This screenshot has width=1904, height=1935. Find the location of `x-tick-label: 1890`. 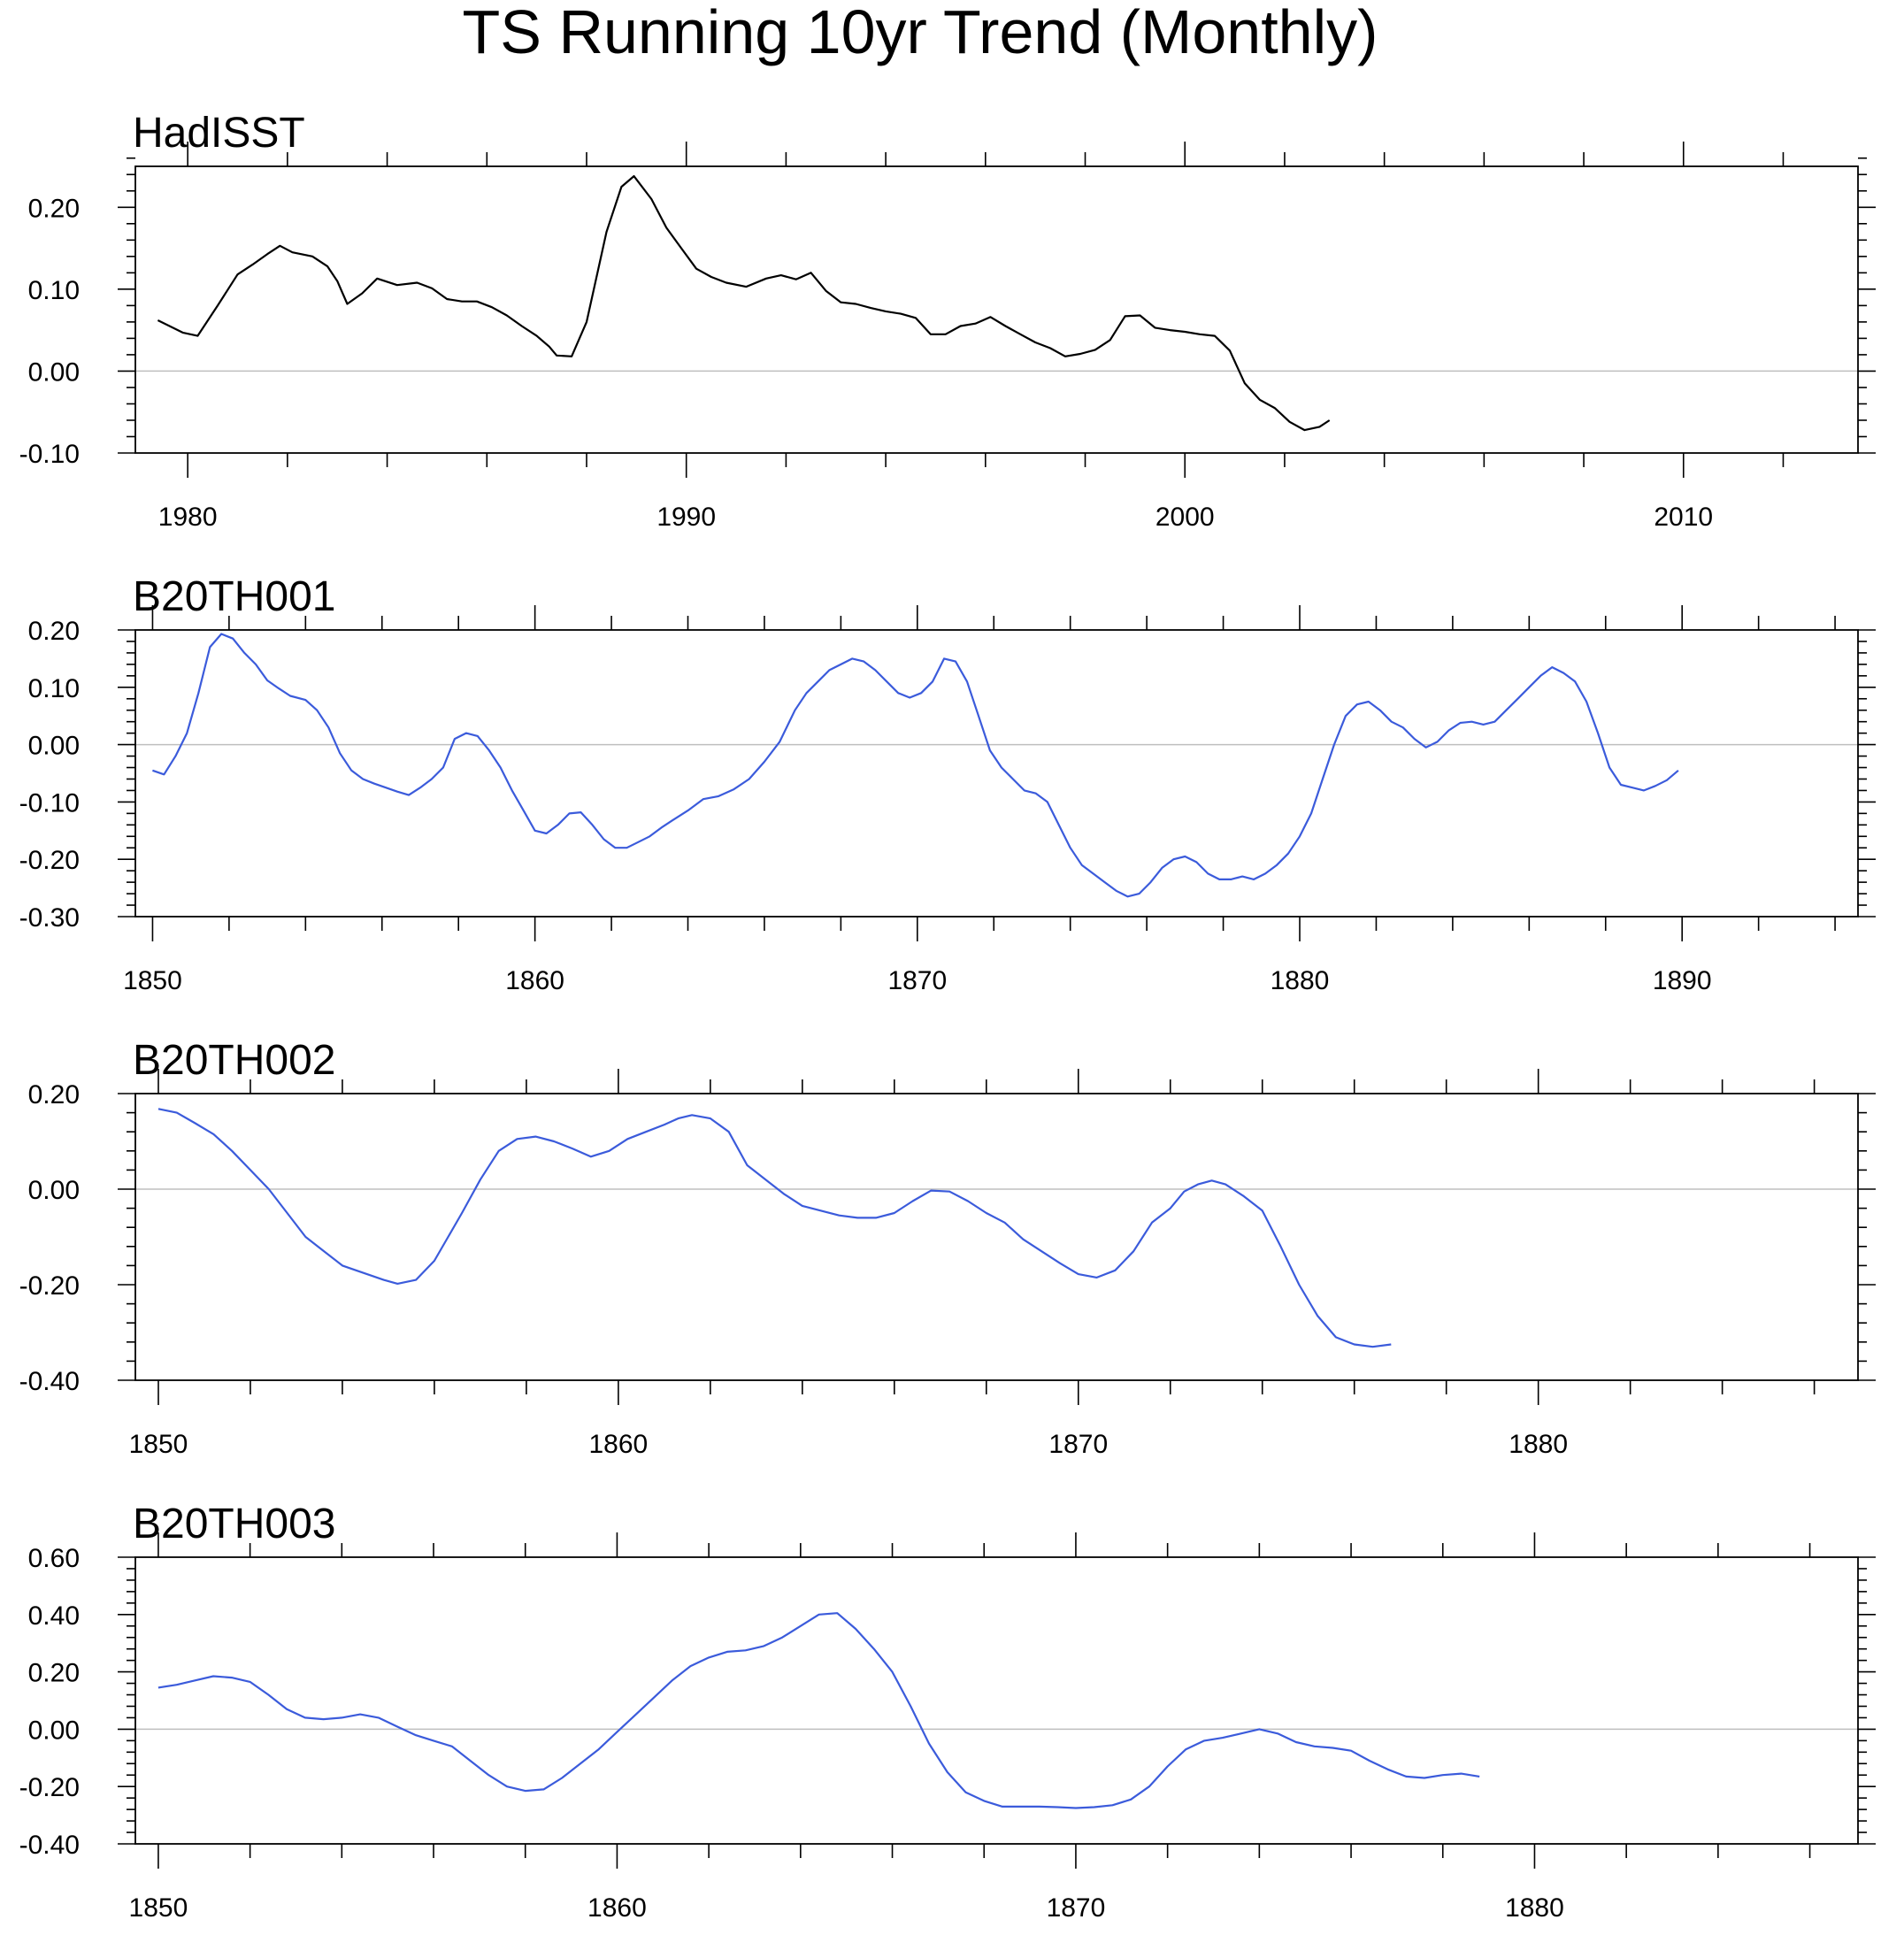

x-tick-label: 1890 is located at coordinates (1682, 981).